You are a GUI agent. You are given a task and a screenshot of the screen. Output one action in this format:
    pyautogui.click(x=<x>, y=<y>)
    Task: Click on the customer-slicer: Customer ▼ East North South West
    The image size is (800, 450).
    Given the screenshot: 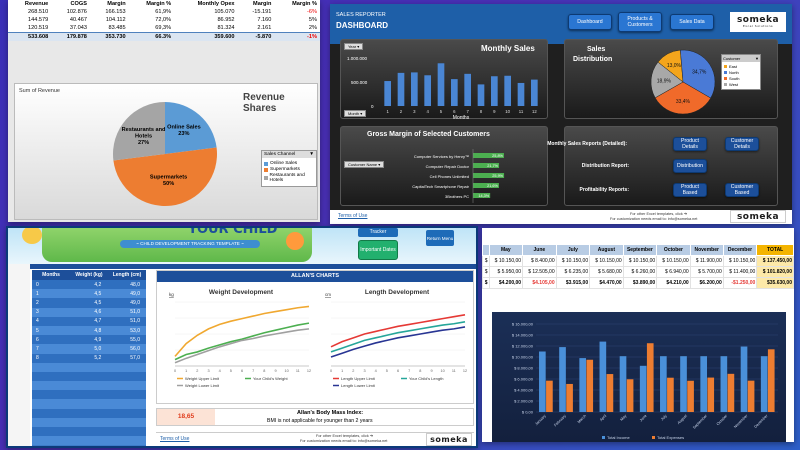 What is the action you would take?
    pyautogui.click(x=741, y=72)
    